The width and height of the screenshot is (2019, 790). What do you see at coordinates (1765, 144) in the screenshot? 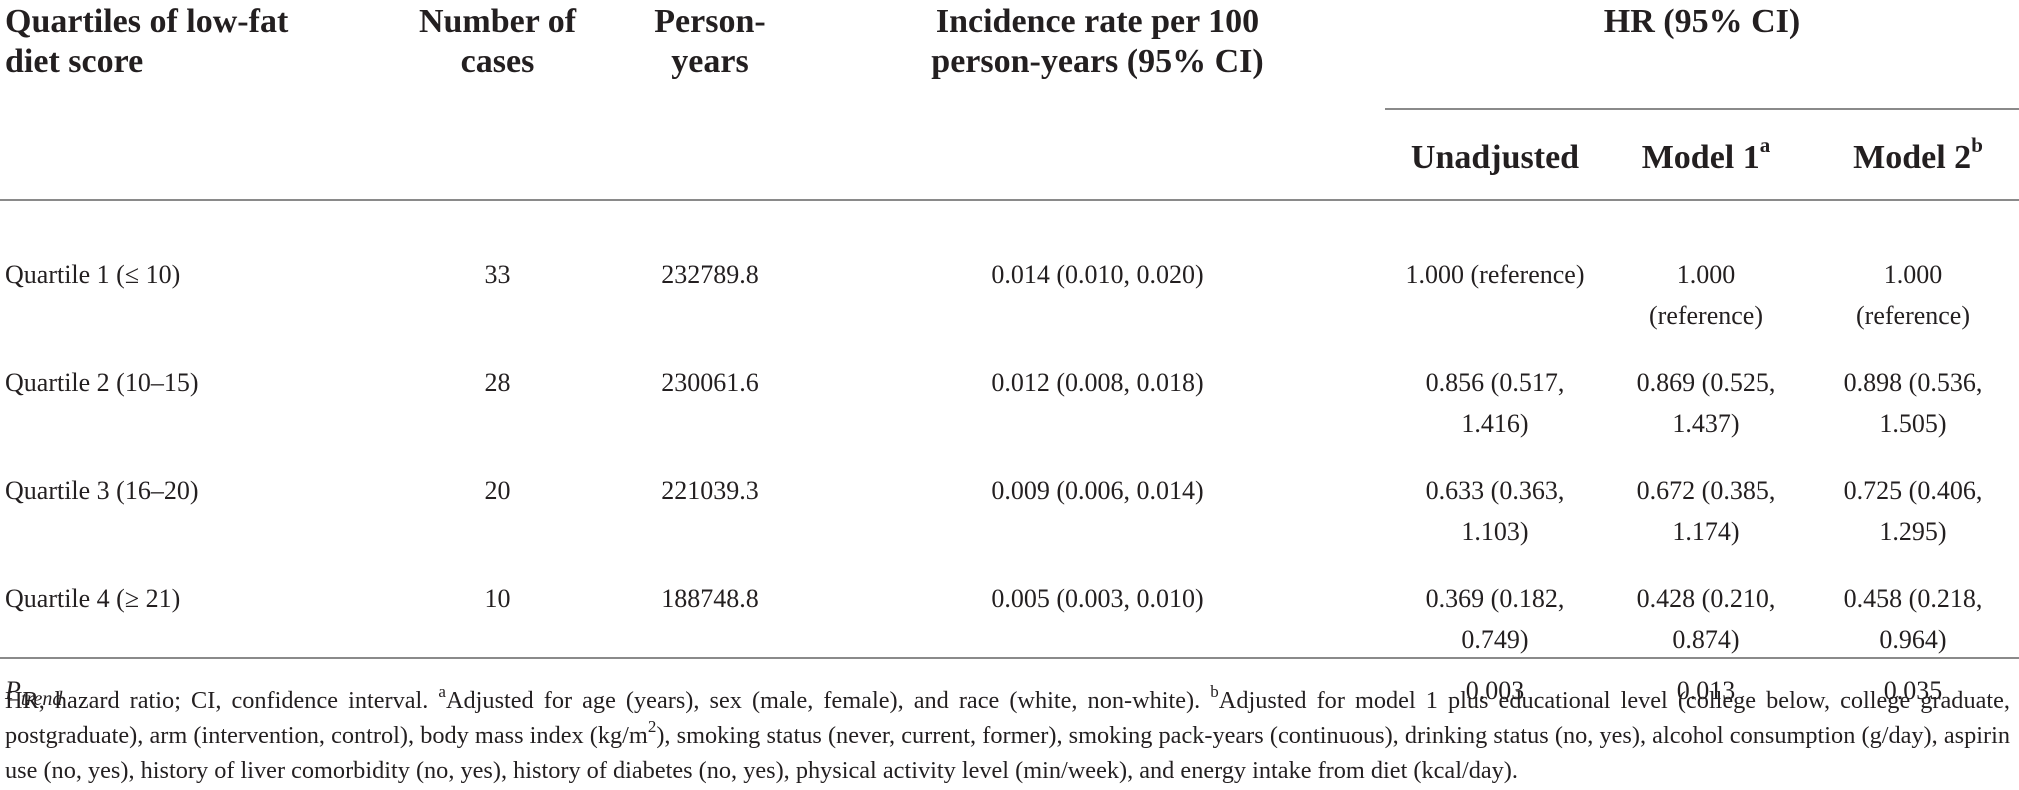
I see `header-model-1-sup: a` at bounding box center [1765, 144].